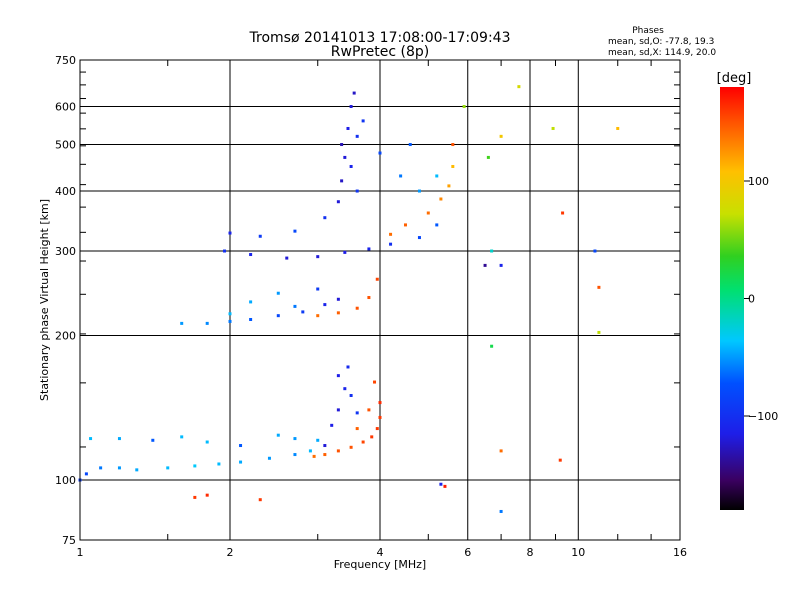  What do you see at coordinates (648, 31) in the screenshot?
I see `stats-heading: Phases` at bounding box center [648, 31].